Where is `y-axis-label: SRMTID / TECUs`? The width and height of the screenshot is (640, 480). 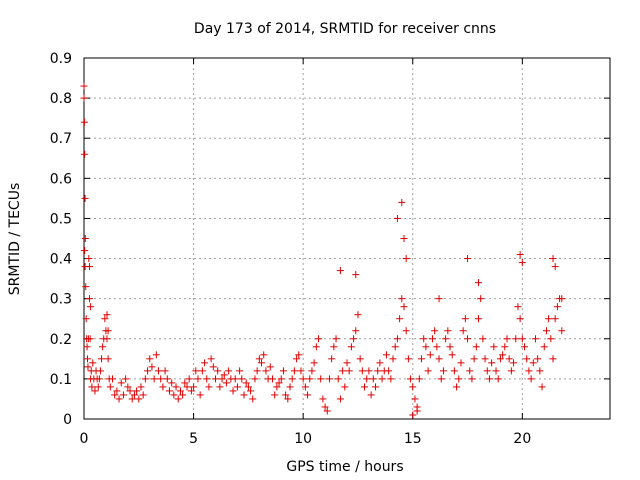
y-axis-label: SRMTID / TECUs is located at coordinates (15, 239).